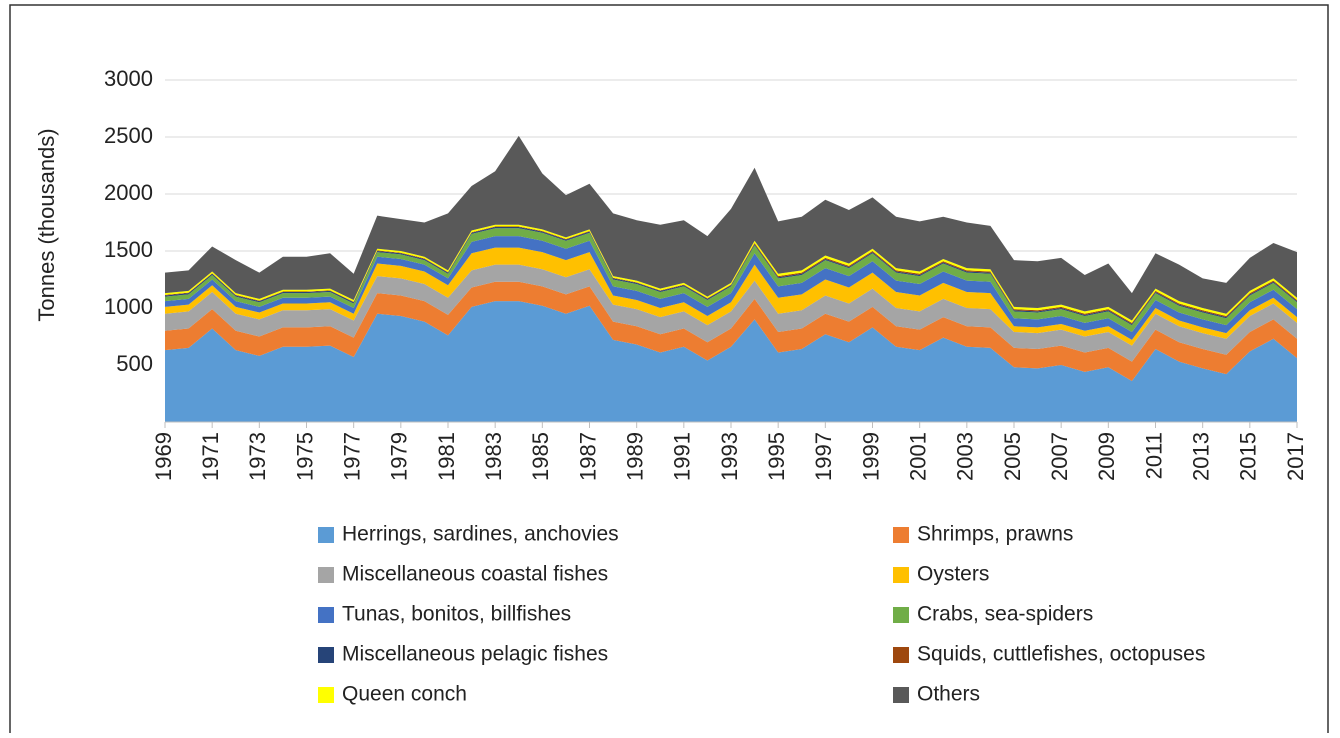 Image resolution: width=1340 pixels, height=738 pixels. Describe the element at coordinates (965, 456) in the screenshot. I see `x-tick-label: 2003` at that location.